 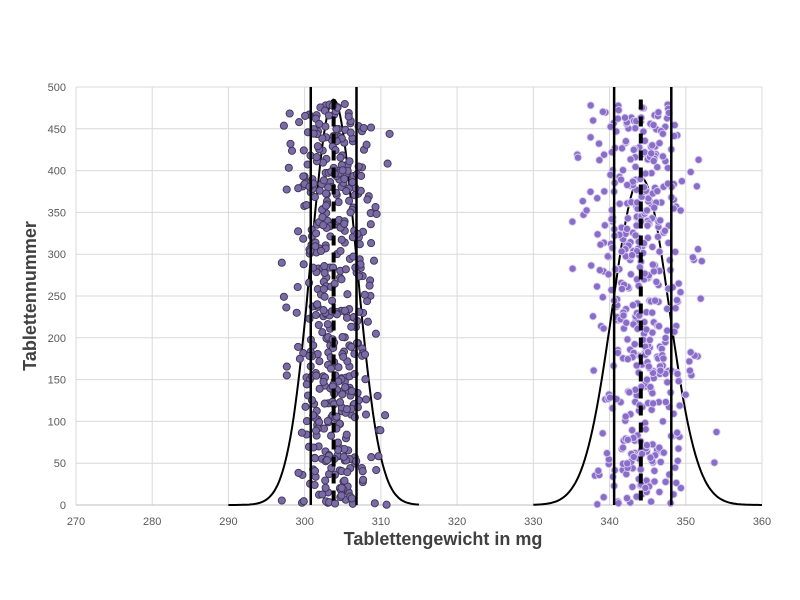 What do you see at coordinates (609, 522) in the screenshot?
I see `x-tick-label: 340` at bounding box center [609, 522].